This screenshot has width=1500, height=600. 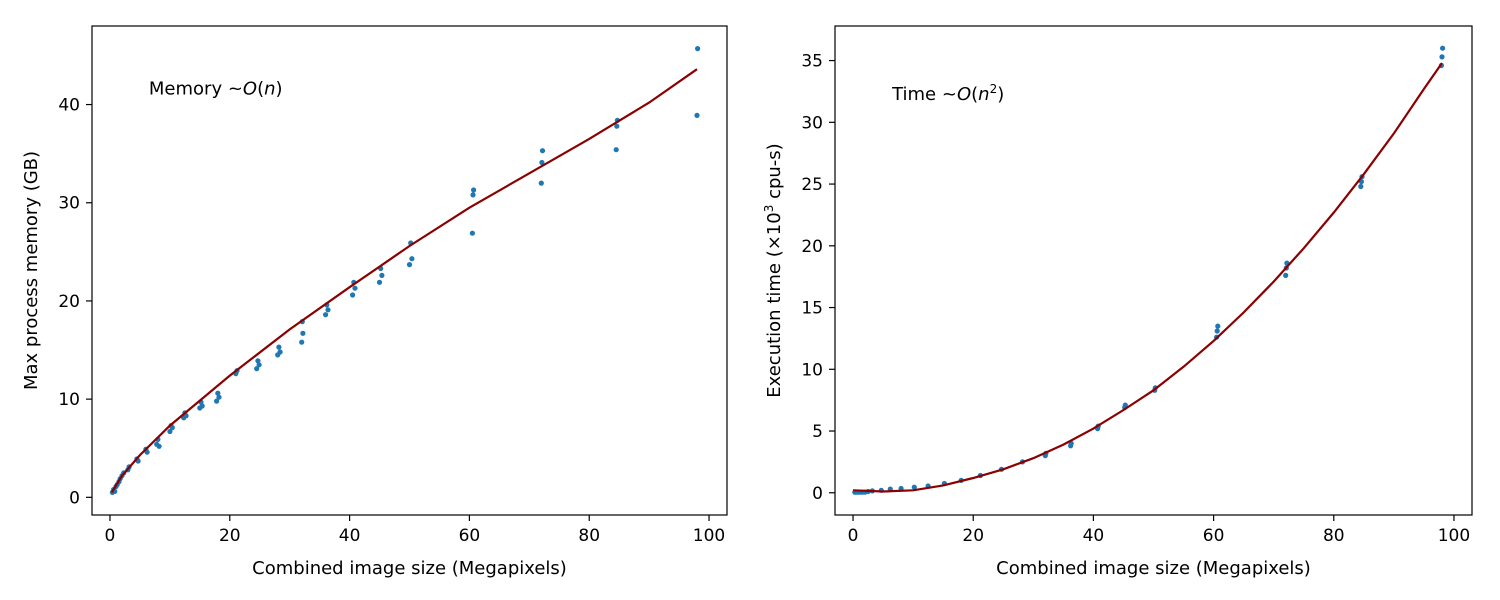 What do you see at coordinates (69, 106) in the screenshot?
I see `memory-y-tick-label: 40` at bounding box center [69, 106].